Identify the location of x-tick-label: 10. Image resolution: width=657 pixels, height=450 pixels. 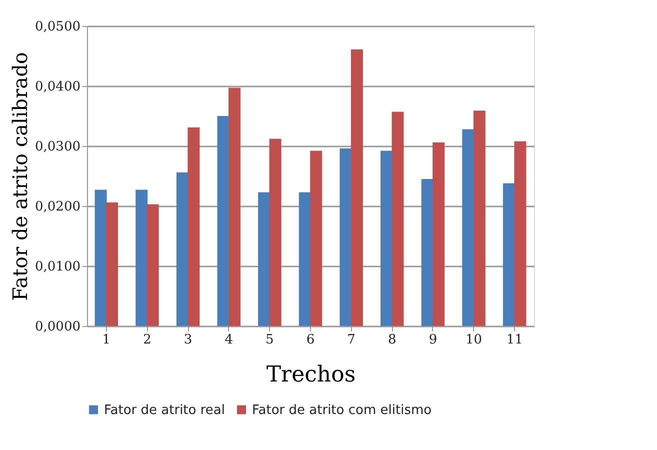
(474, 340).